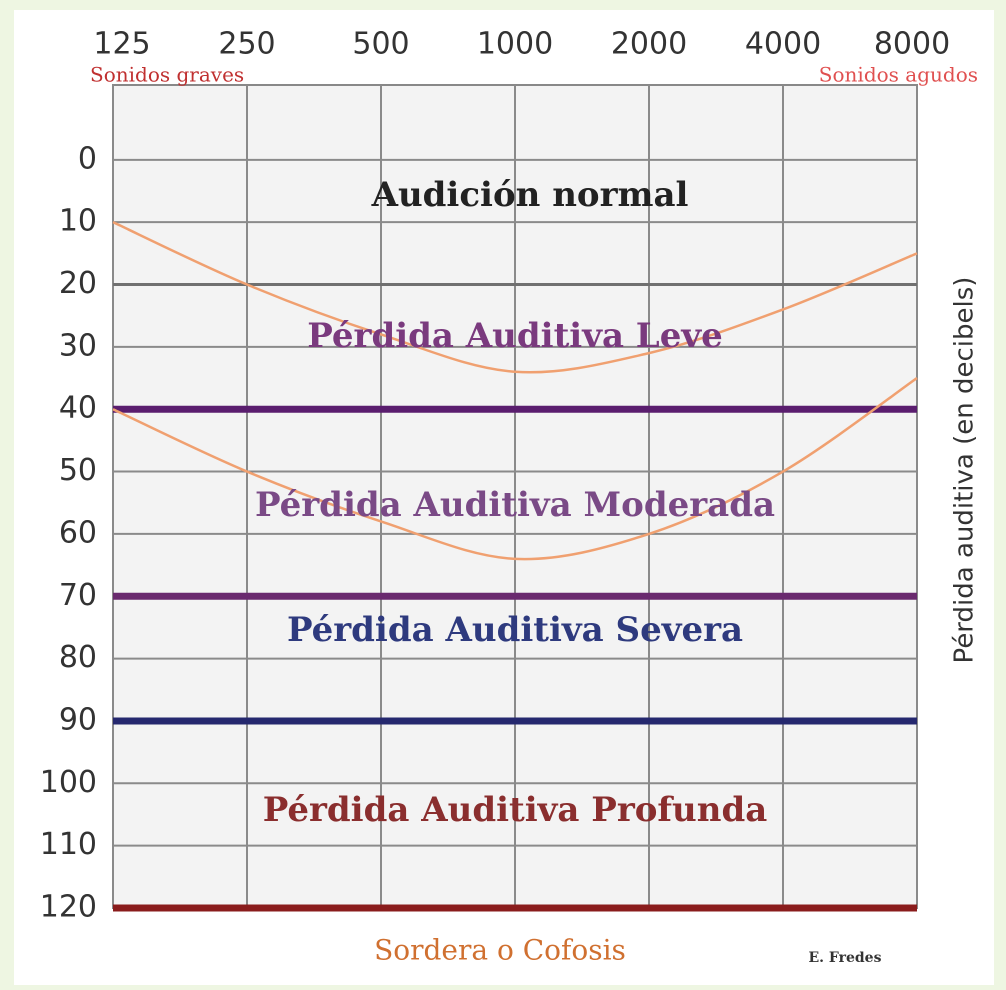  What do you see at coordinates (78, 595) in the screenshot?
I see `y-tick-label: 70` at bounding box center [78, 595].